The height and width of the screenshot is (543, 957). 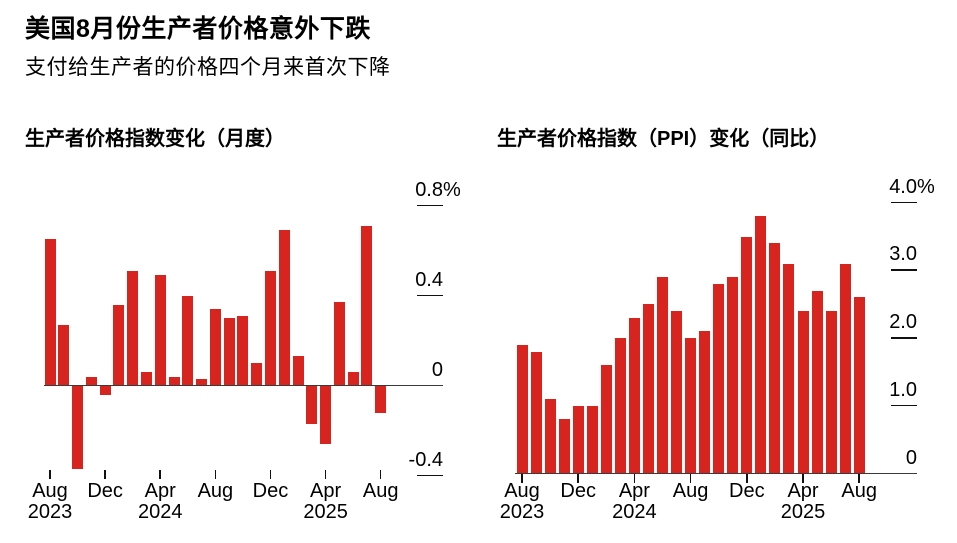 What do you see at coordinates (663, 139) in the screenshot?
I see `chart-yoy-title: 生产者价格指数（PPI）变化（同比）` at bounding box center [663, 139].